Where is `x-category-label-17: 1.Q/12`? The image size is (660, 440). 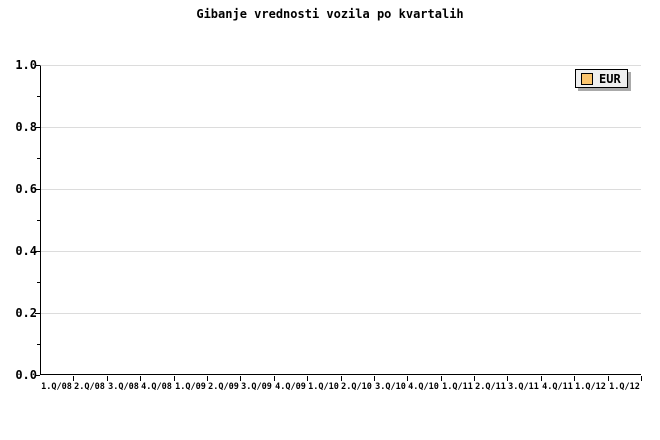
x-category-label-17: 1.Q/12 is located at coordinates (624, 387).